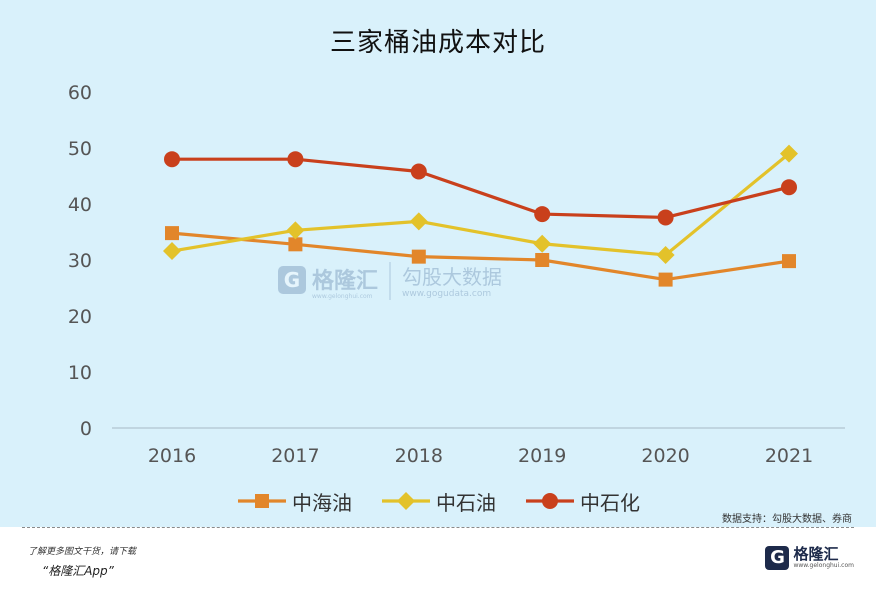  I want to click on svg-text: G, so click(292, 280).